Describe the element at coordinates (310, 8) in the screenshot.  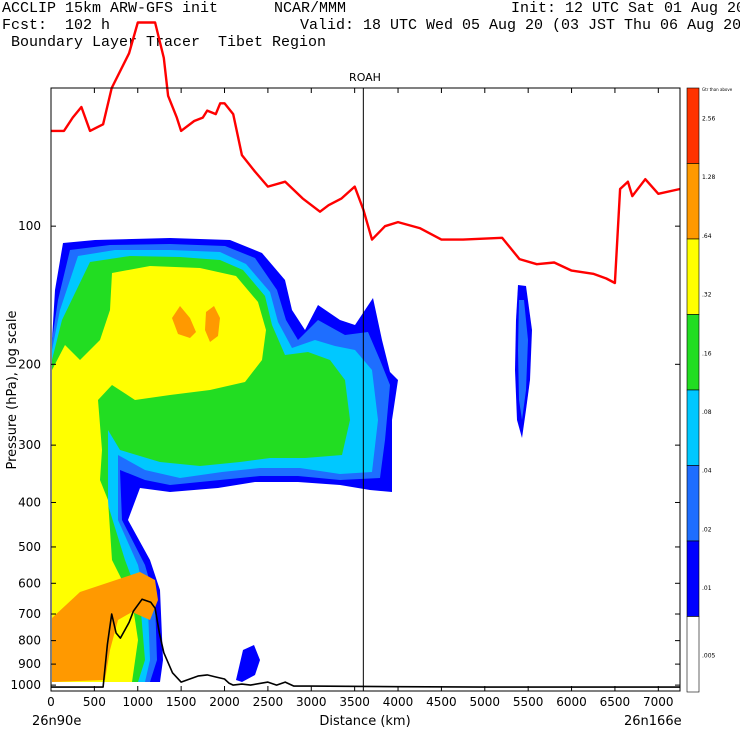
I see `header-org: NCAR/MMM` at that location.